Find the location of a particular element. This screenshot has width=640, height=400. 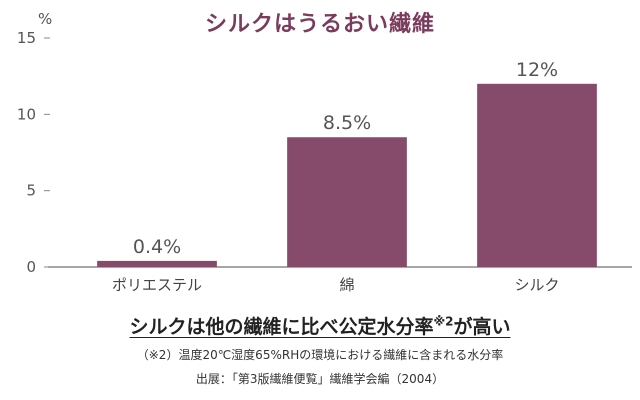

source-note: 出展：「第3版繊維便覧」繊維学会編（2004） is located at coordinates (320, 379).